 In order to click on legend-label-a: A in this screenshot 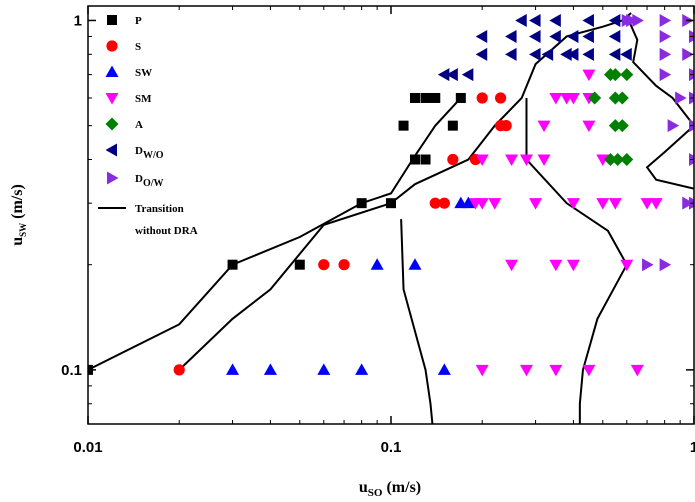, I will do `click(139, 125)`.